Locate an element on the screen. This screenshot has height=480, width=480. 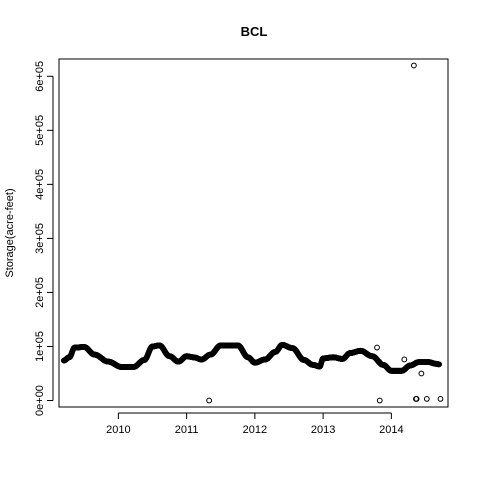
y-tick-label: 4e+05 is located at coordinates (40, 184).